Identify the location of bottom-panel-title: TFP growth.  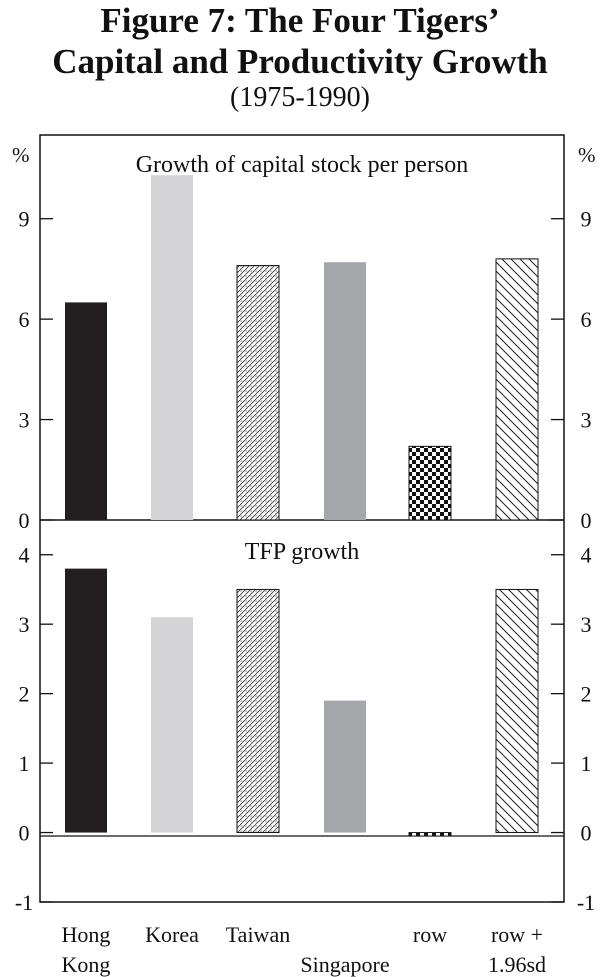
(302, 552).